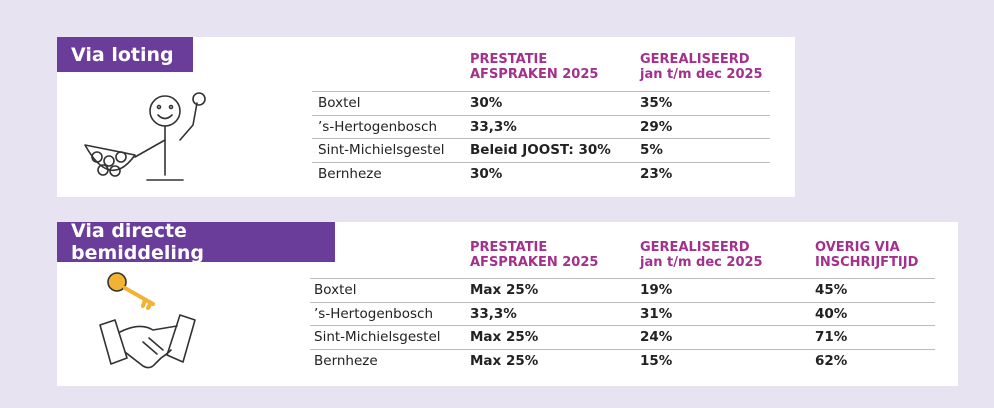 The height and width of the screenshot is (408, 994). Describe the element at coordinates (656, 360) in the screenshot. I see `cell-value: 15%` at that location.